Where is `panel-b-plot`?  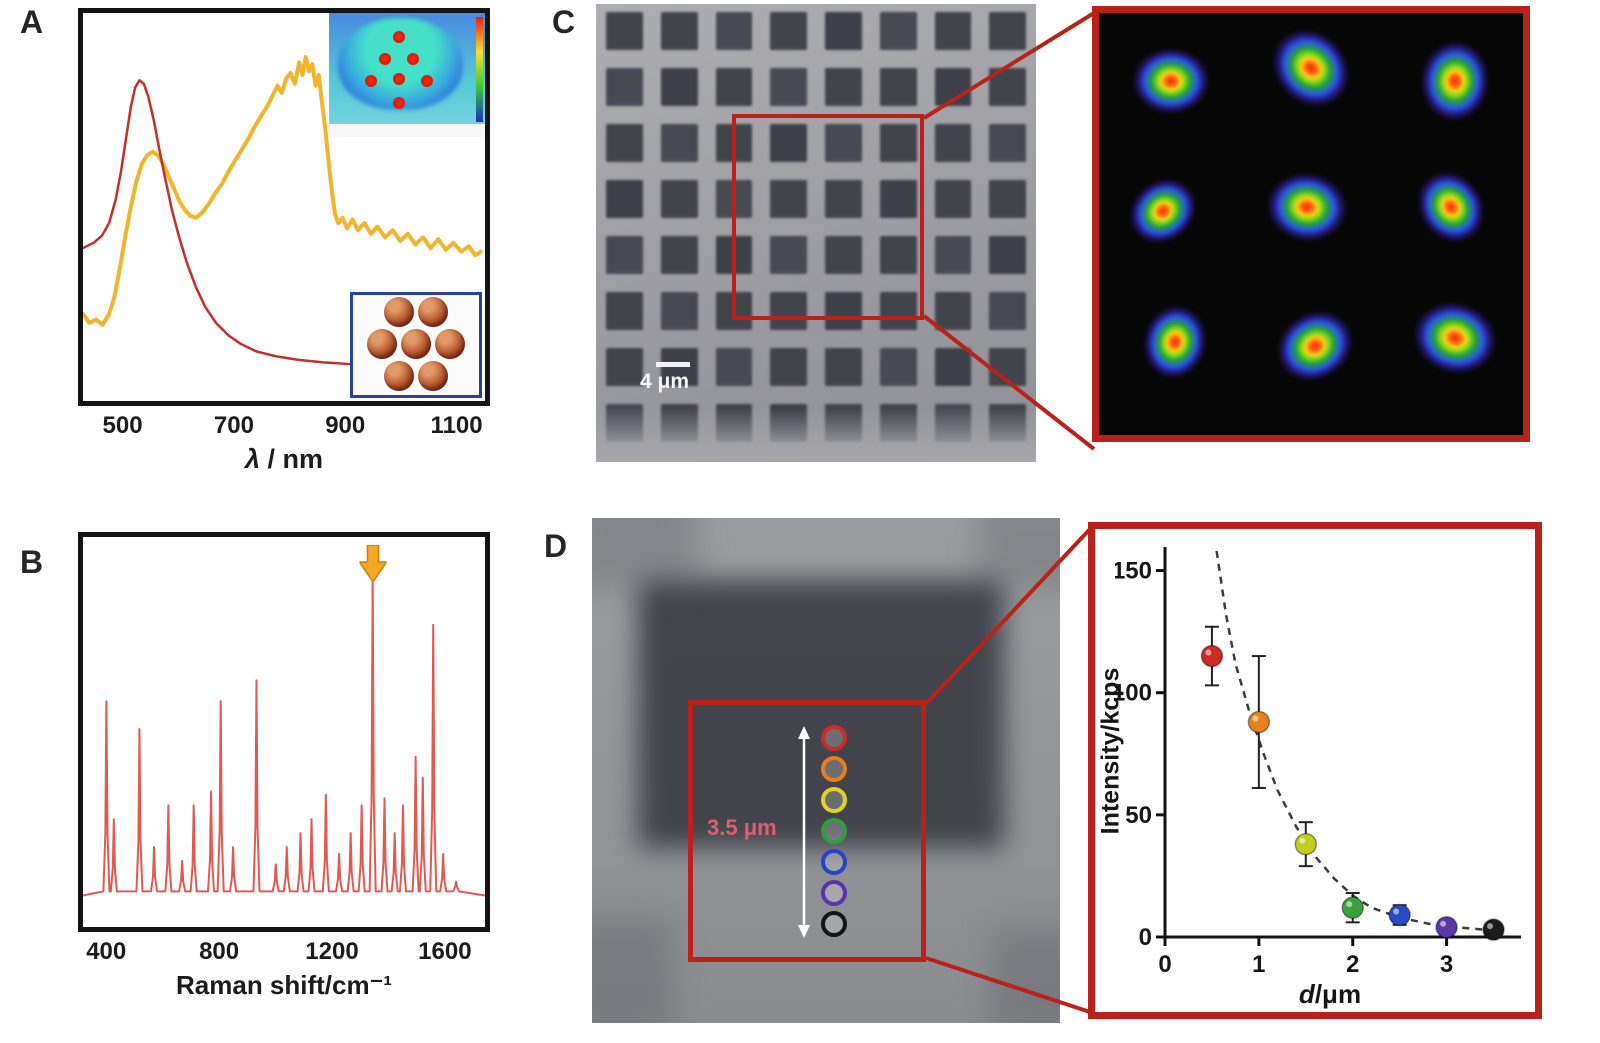
panel-b-plot is located at coordinates (284, 732).